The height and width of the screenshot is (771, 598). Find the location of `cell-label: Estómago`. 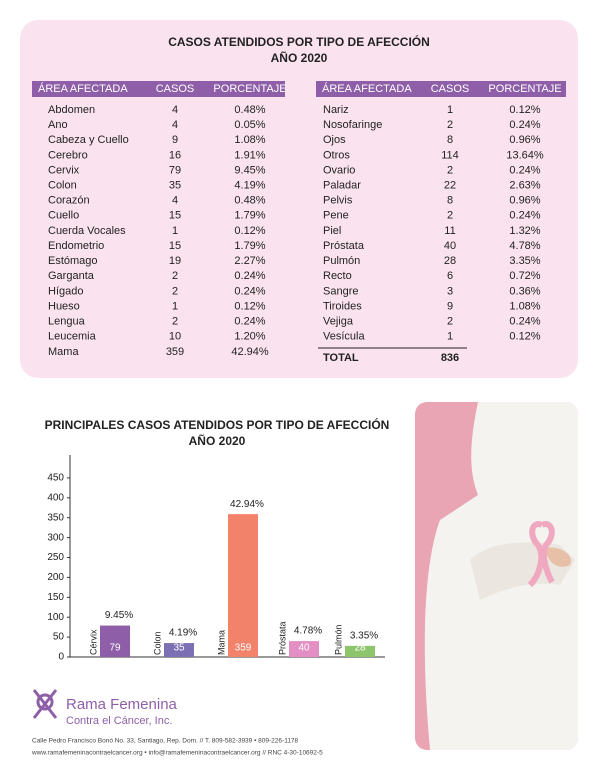

cell-label: Estómago is located at coordinates (73, 261).